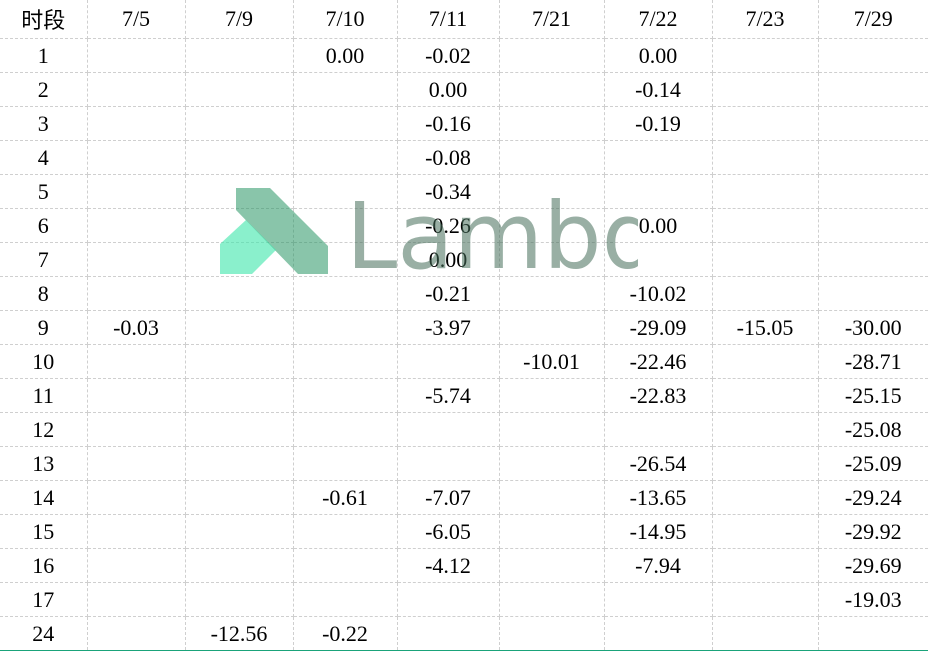  What do you see at coordinates (345, 633) in the screenshot?
I see `table-cell: -0.22` at bounding box center [345, 633].